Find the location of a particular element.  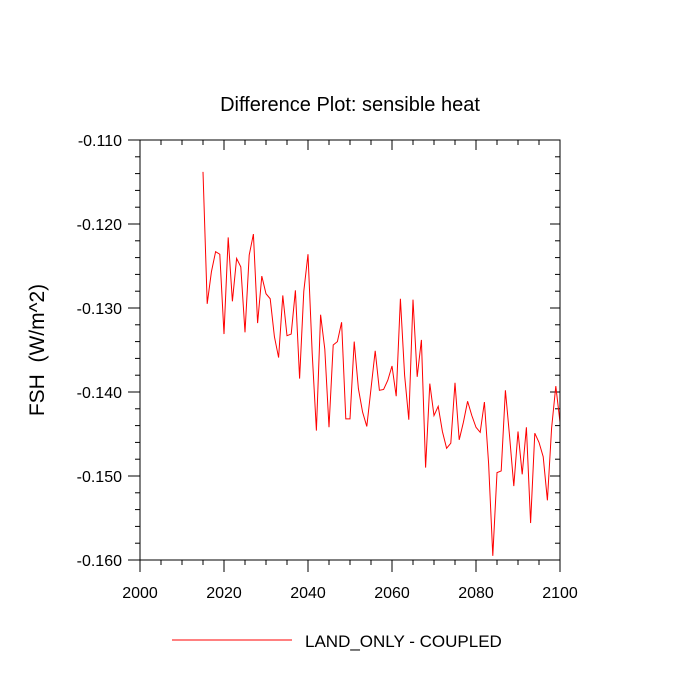

x-tick-label: 2040 is located at coordinates (308, 593).